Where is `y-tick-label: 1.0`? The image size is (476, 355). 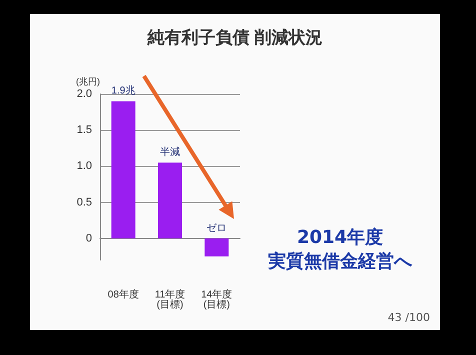 y-tick-label: 1.0 is located at coordinates (84, 166).